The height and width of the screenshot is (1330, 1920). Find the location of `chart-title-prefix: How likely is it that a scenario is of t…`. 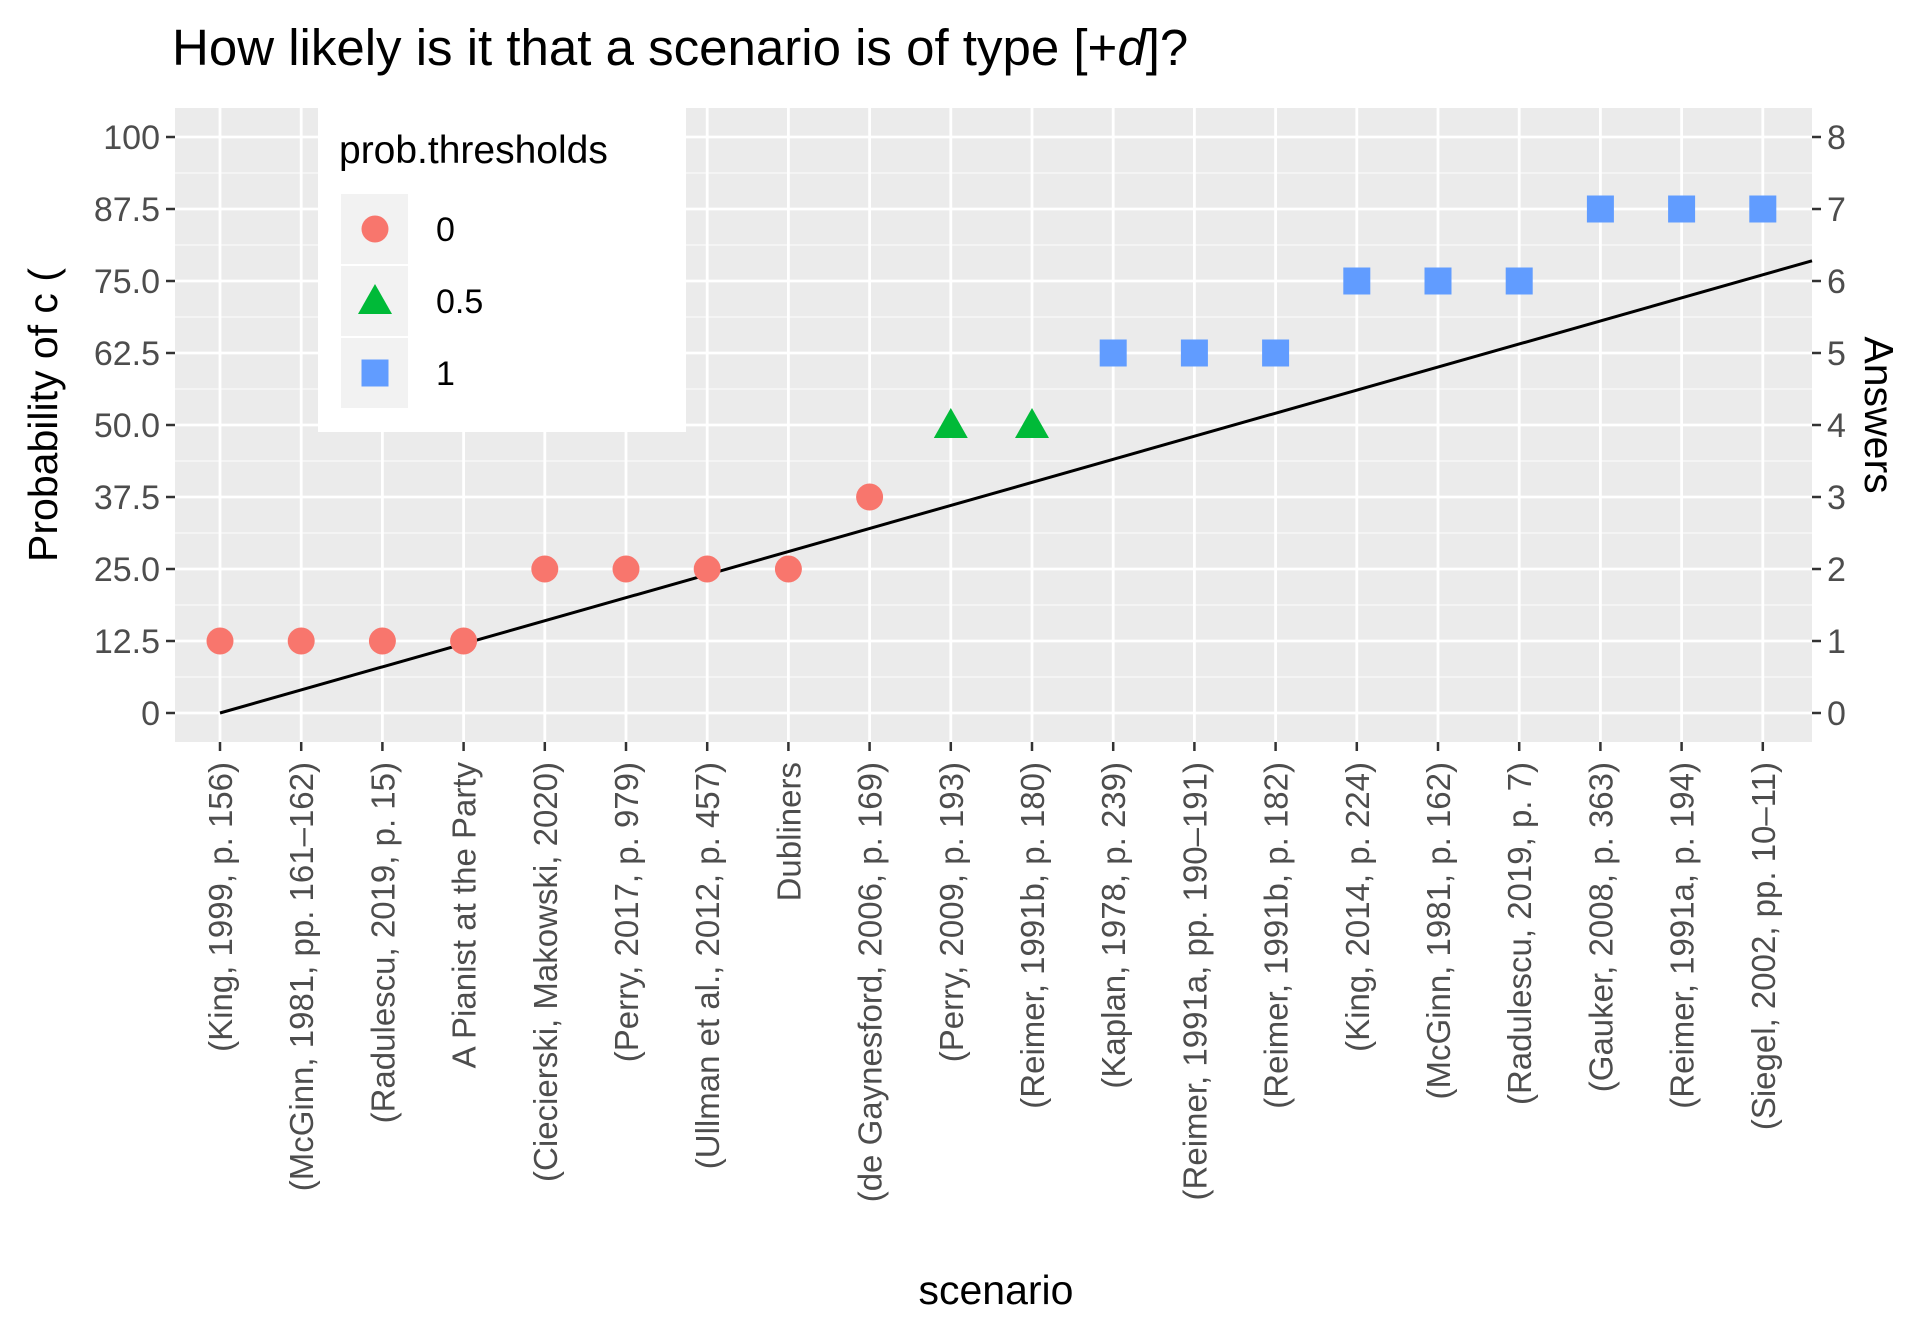

chart-title-prefix: How likely is it that a scenario is of t… is located at coordinates (644, 47).